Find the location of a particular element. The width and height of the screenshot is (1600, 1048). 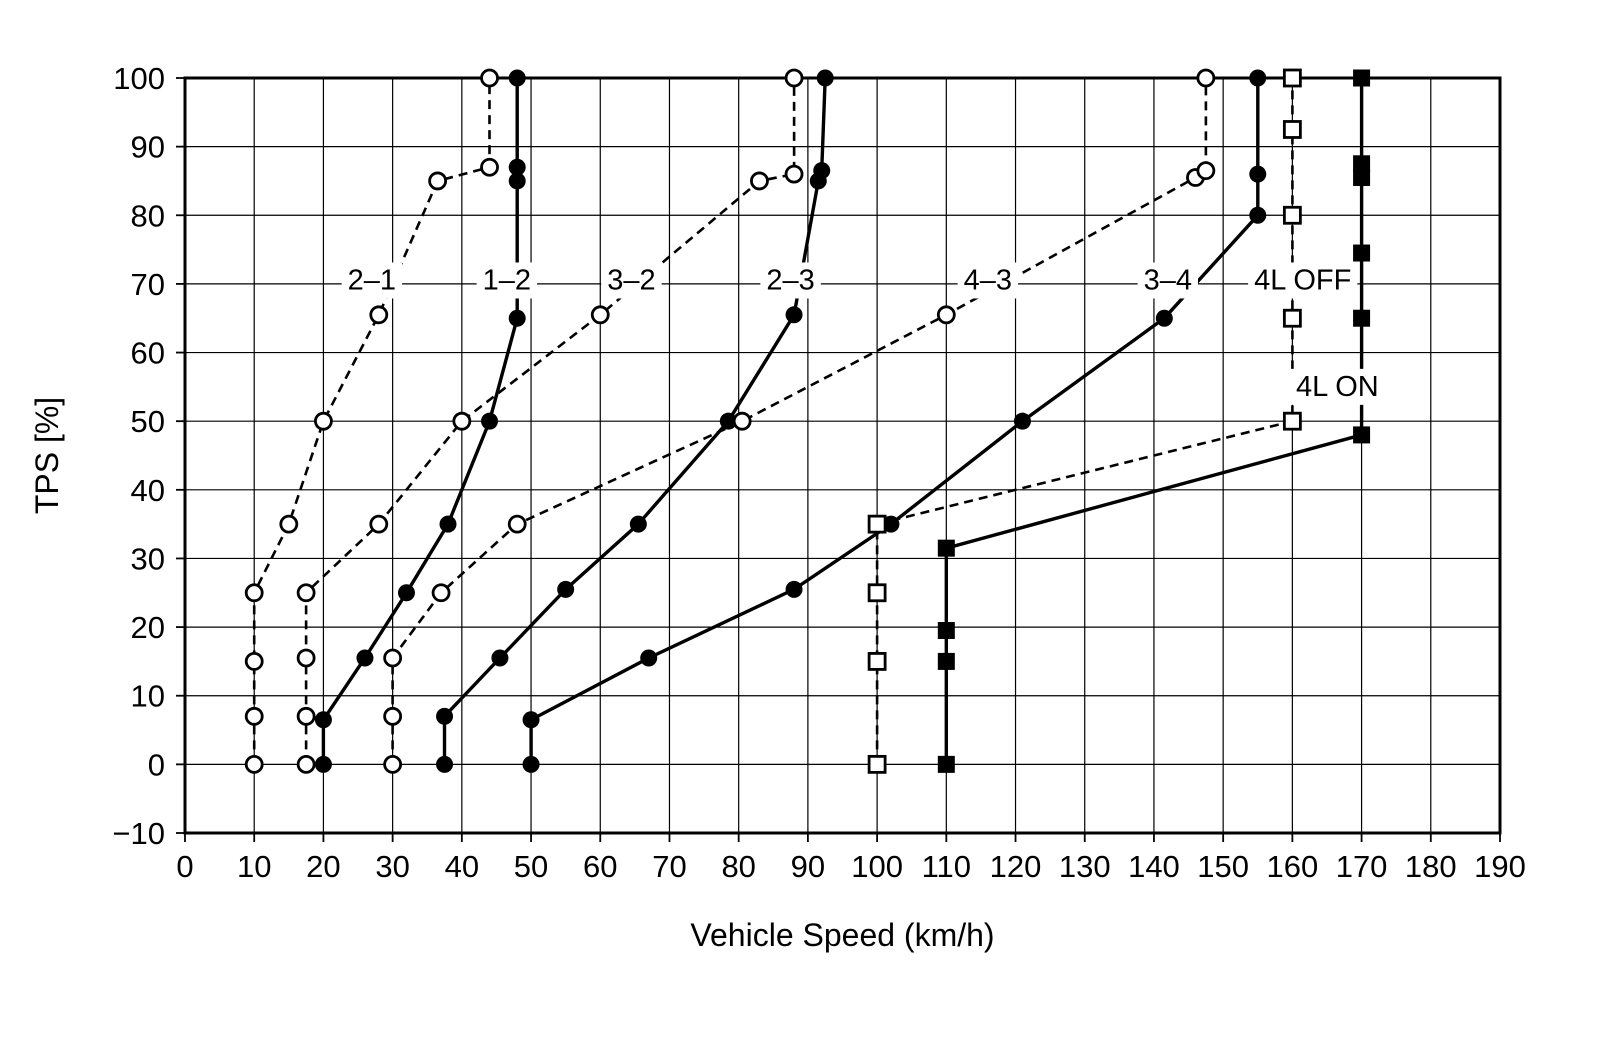

y-tick-label: 100 is located at coordinates (139, 78).